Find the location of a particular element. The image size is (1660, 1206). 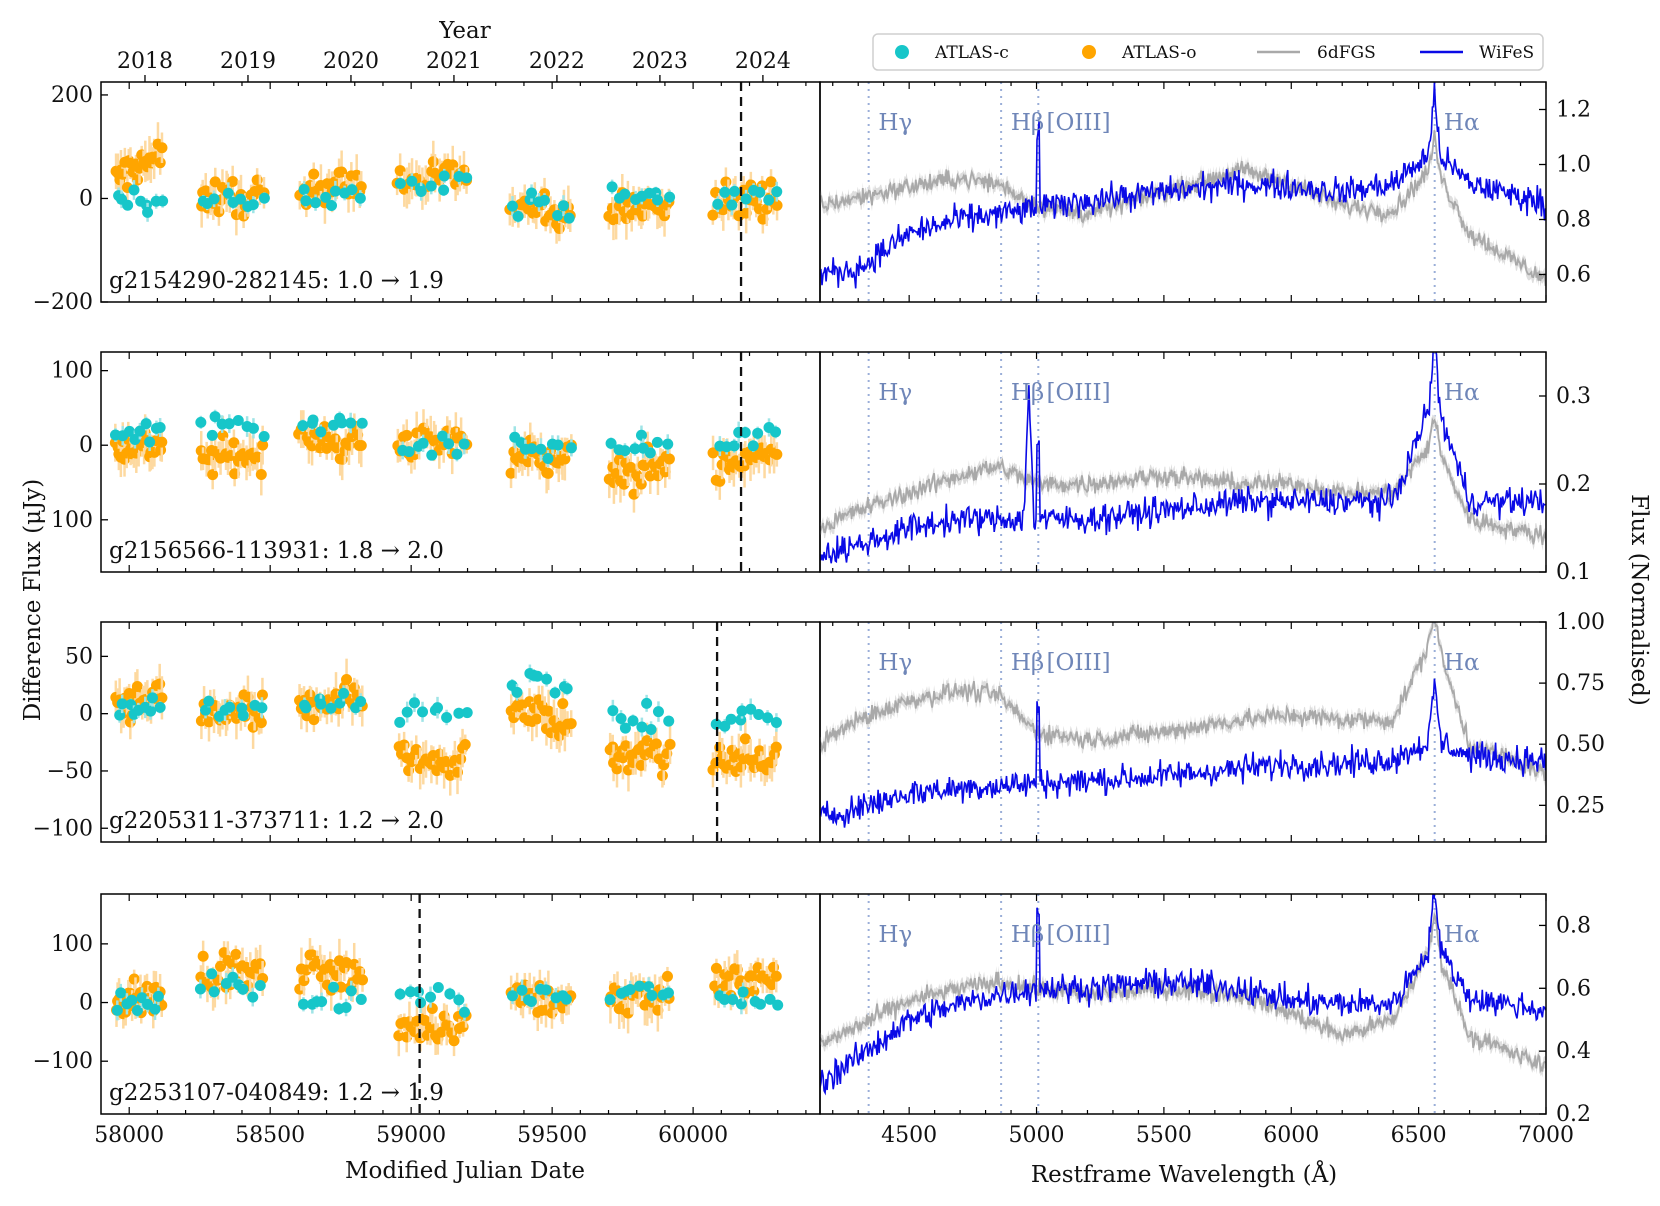

spectrum-panel-3: Hγ Hβ [OIII] Hα 1.00 0.75 0.50 0.25 is located at coordinates (1212, 726).